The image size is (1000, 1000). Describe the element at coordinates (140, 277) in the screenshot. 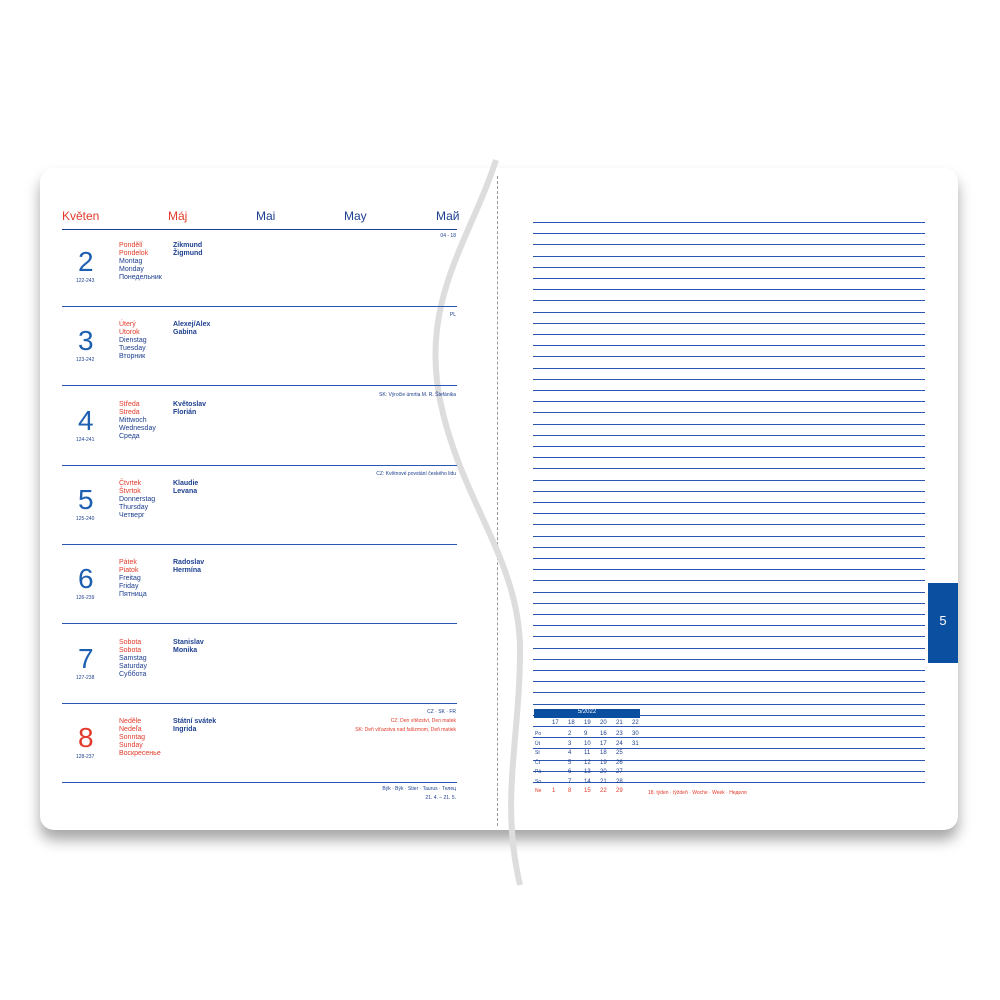

I see `weekday: Понедельник` at that location.